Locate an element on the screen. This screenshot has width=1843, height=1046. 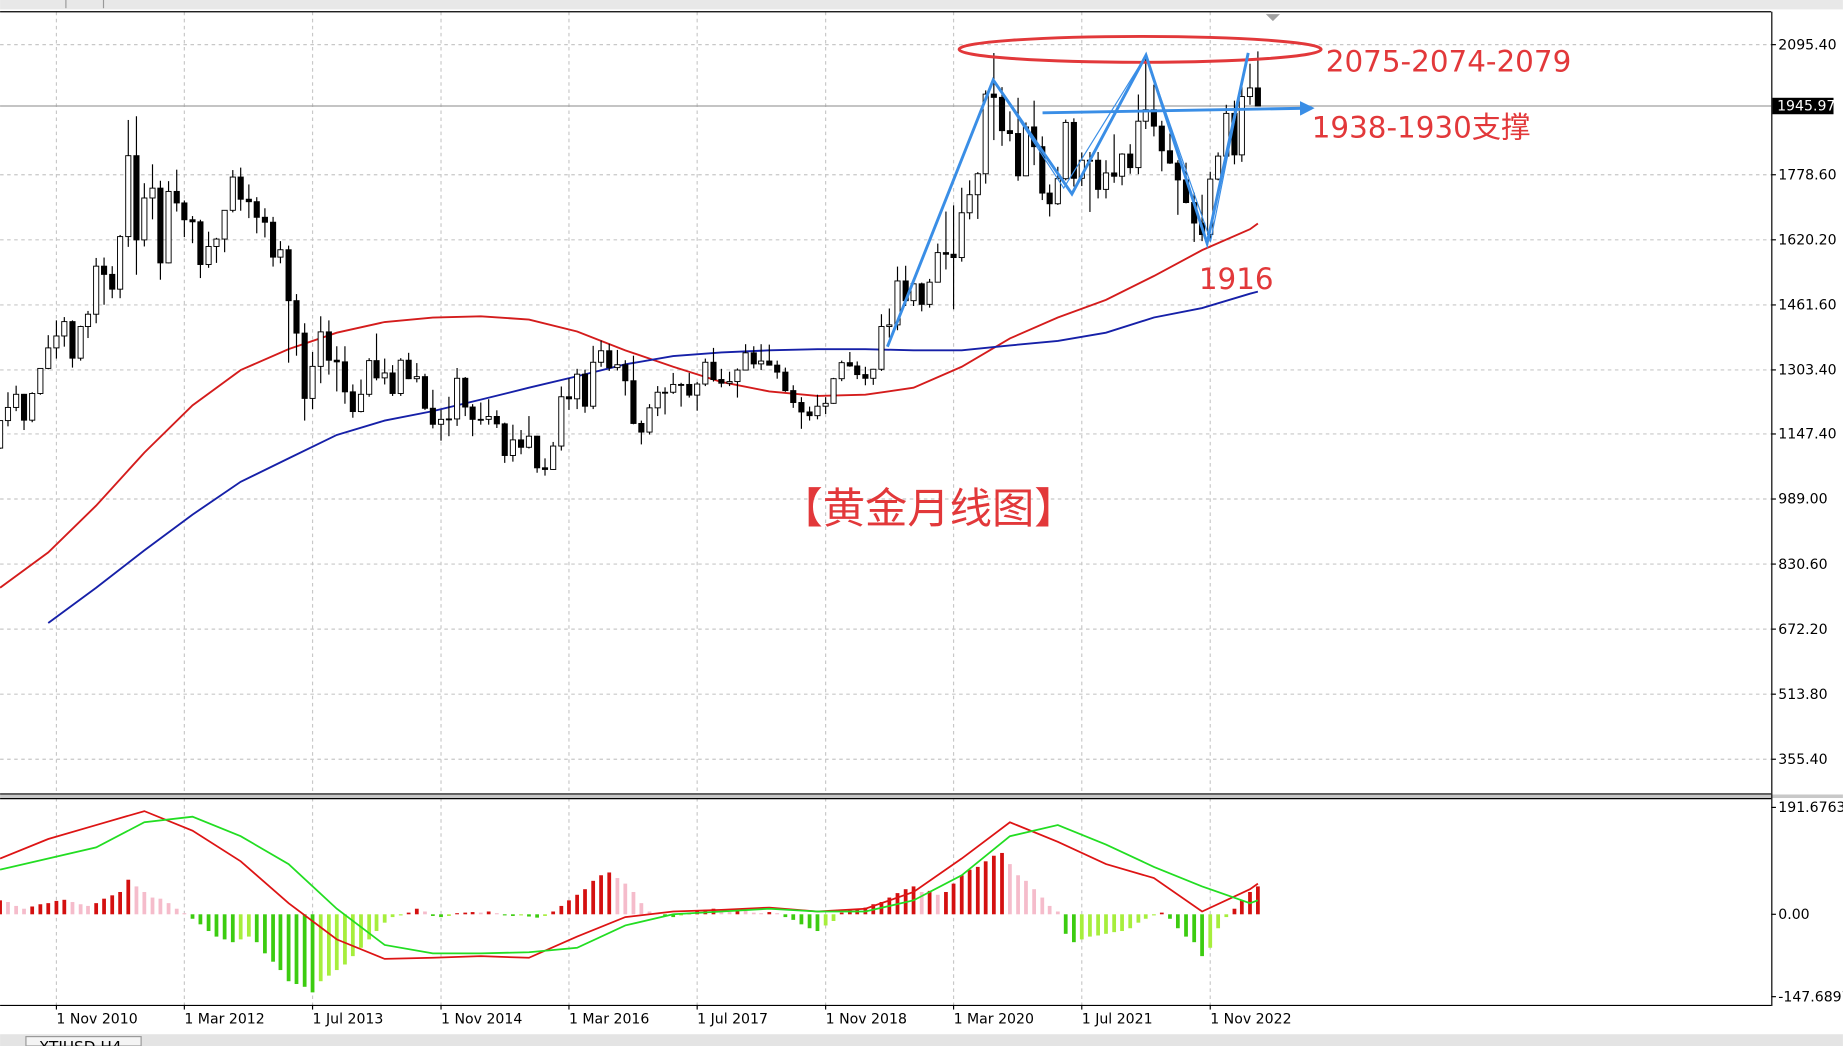
tab-label: XTIUSD,H4 is located at coordinates (80, 1042).